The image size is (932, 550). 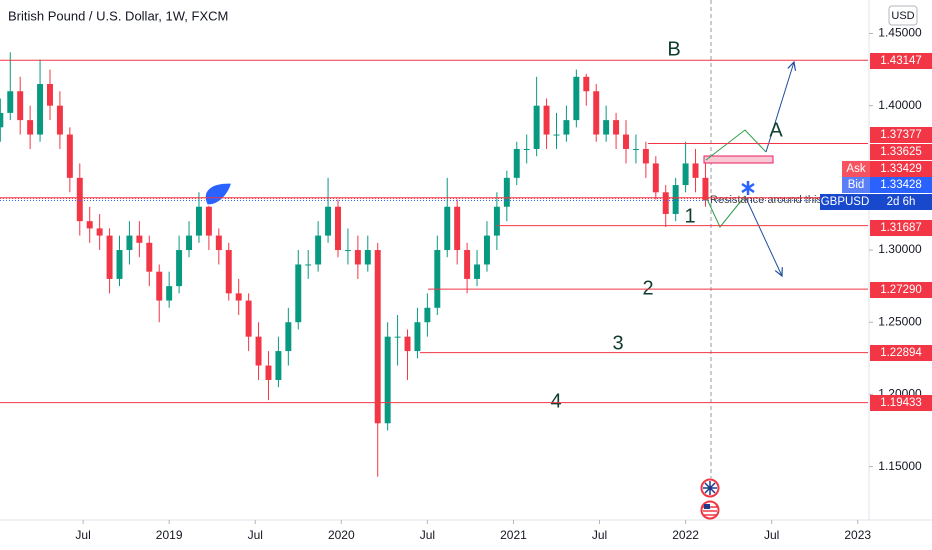 What do you see at coordinates (689, 216) in the screenshot?
I see `annotation: 1` at bounding box center [689, 216].